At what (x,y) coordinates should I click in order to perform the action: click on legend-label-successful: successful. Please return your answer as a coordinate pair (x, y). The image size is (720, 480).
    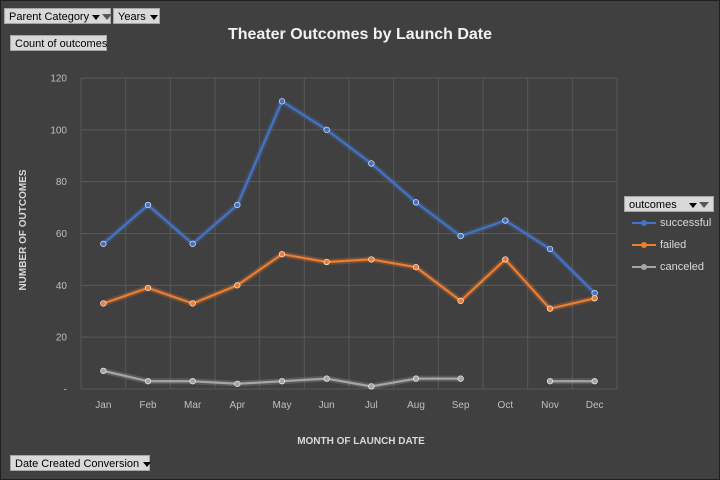
    Looking at the image, I should click on (686, 223).